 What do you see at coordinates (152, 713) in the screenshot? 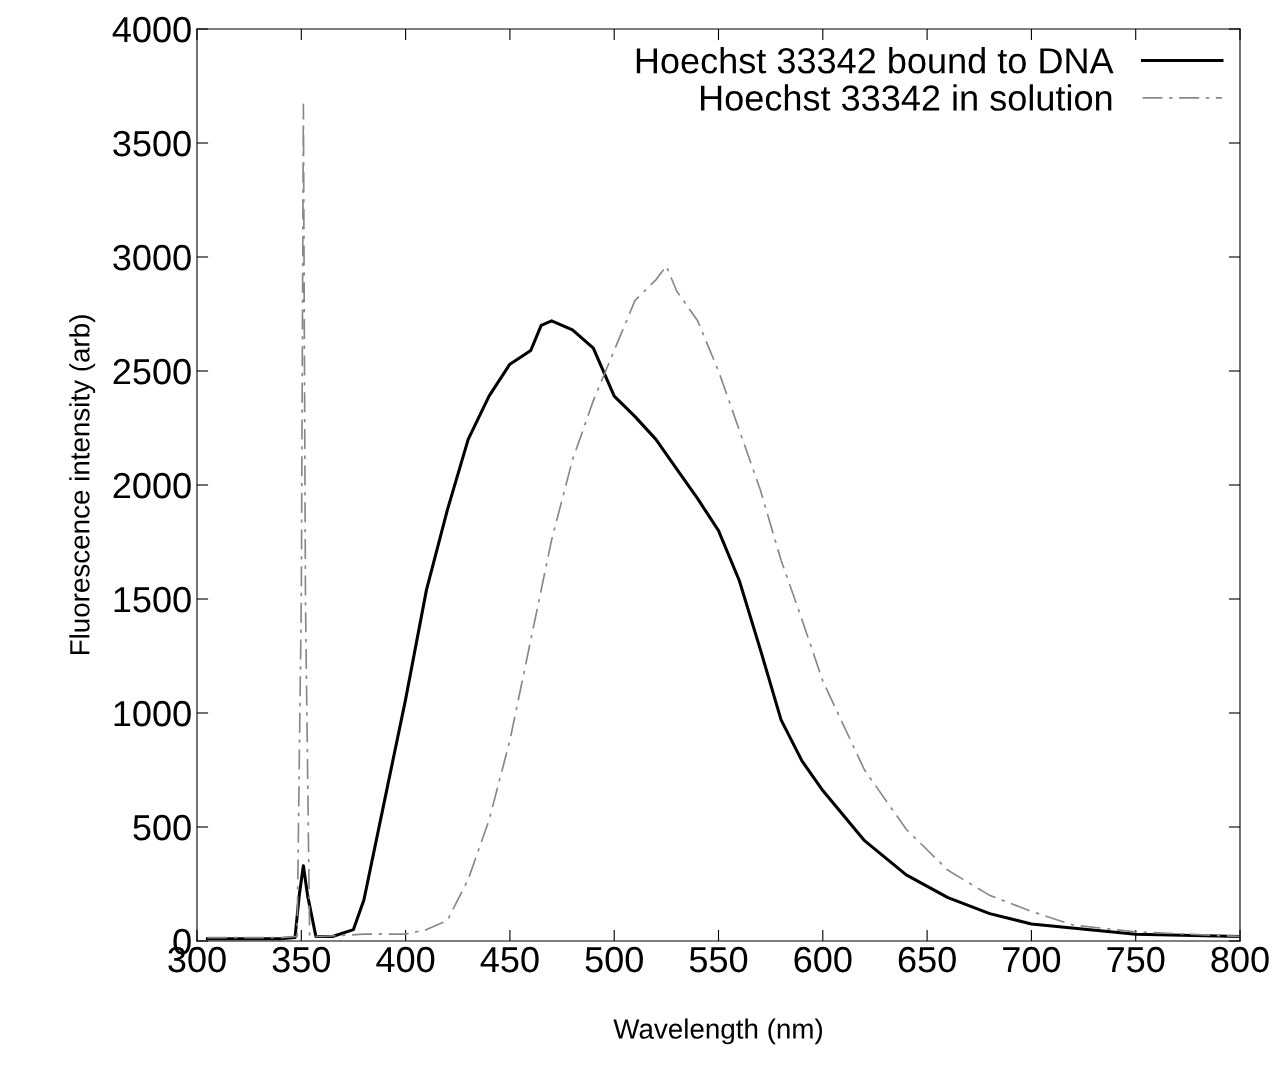
I see `y-tick-label: 1000` at bounding box center [152, 713].